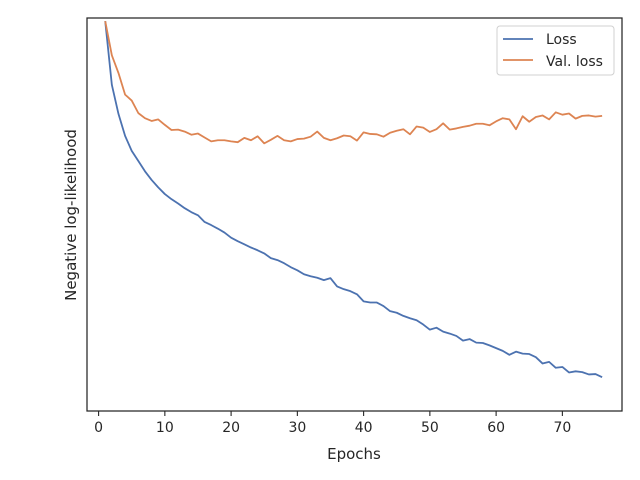  I want to click on x-tick-label: 40, so click(364, 428).